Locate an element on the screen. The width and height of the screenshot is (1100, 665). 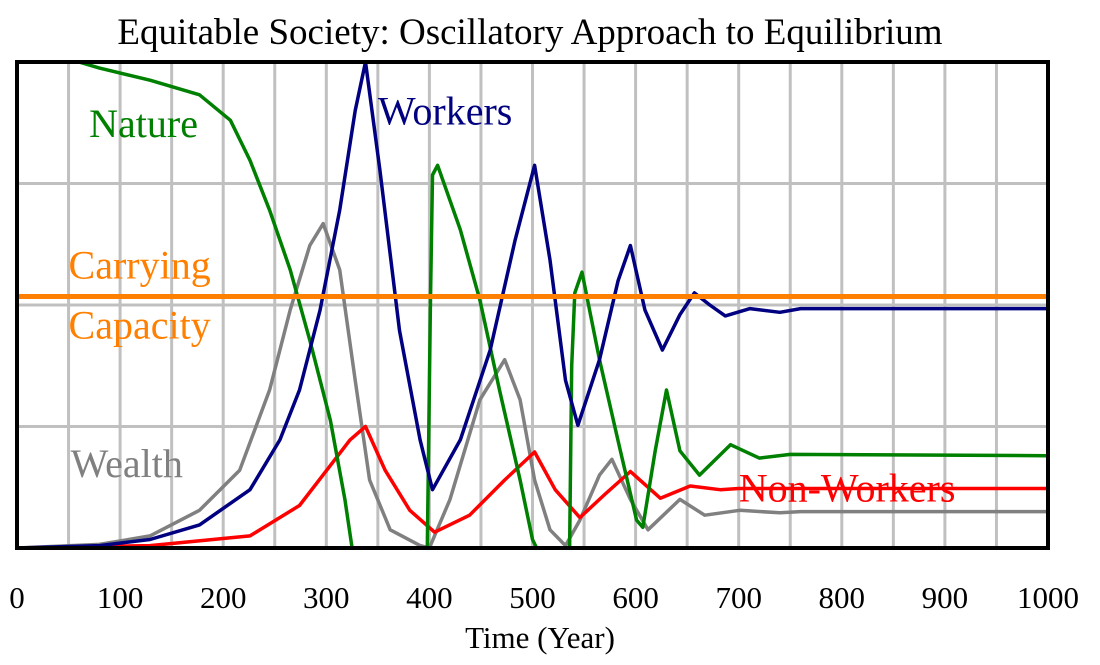
x-tick-label: 1000 is located at coordinates (1048, 597).